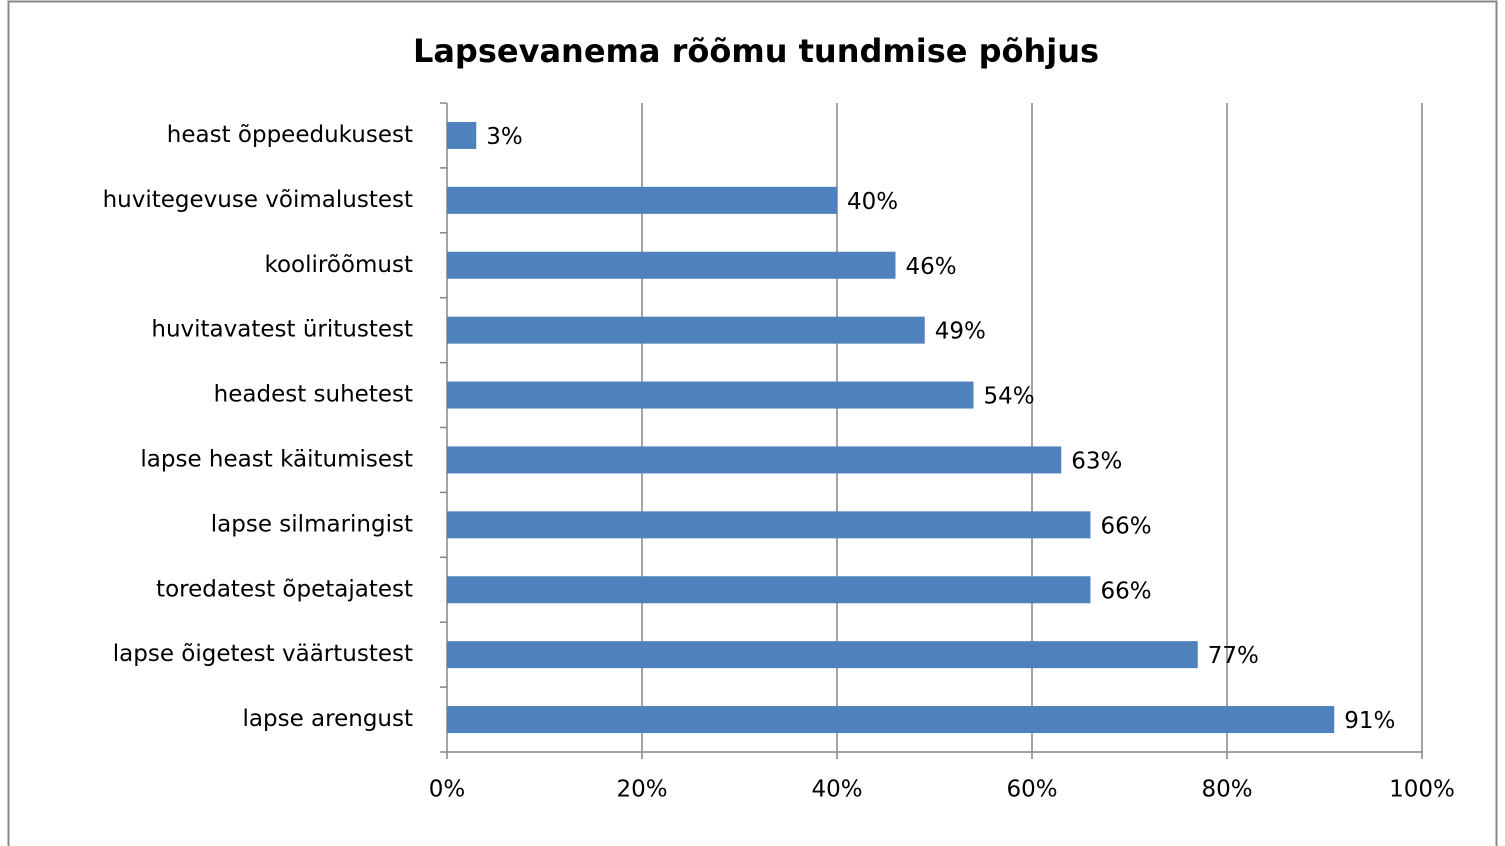 The image size is (1505, 846). I want to click on x-tick-label: 0%, so click(447, 790).